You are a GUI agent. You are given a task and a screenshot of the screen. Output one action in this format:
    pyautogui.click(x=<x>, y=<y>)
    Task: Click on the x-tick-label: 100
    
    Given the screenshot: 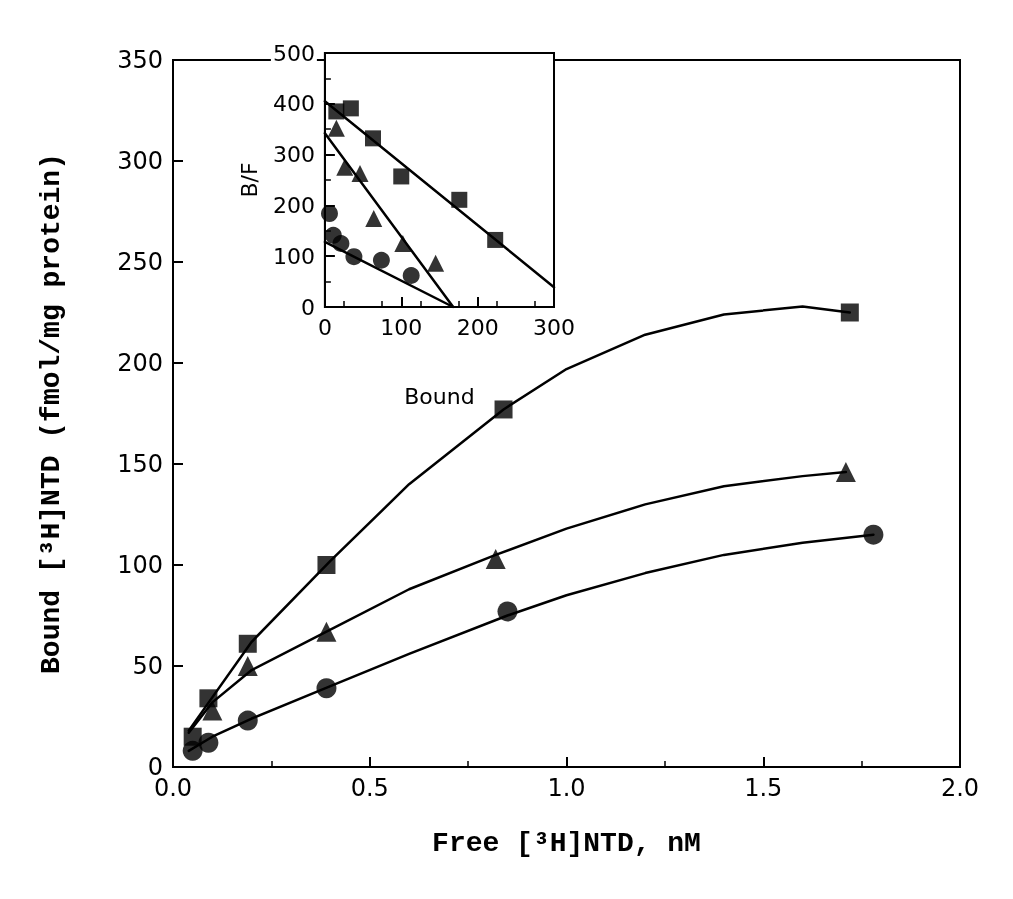 What is the action you would take?
    pyautogui.click(x=401, y=327)
    